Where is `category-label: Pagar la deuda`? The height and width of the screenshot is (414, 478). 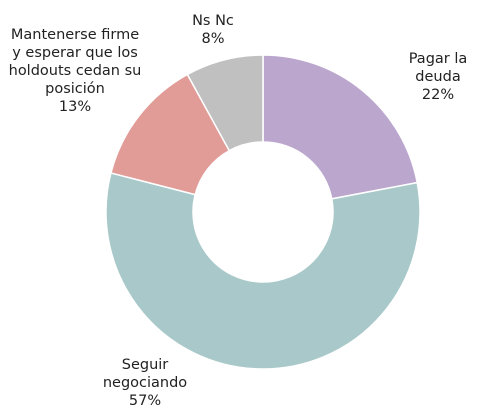 category-label: Pagar la deuda is located at coordinates (438, 68).